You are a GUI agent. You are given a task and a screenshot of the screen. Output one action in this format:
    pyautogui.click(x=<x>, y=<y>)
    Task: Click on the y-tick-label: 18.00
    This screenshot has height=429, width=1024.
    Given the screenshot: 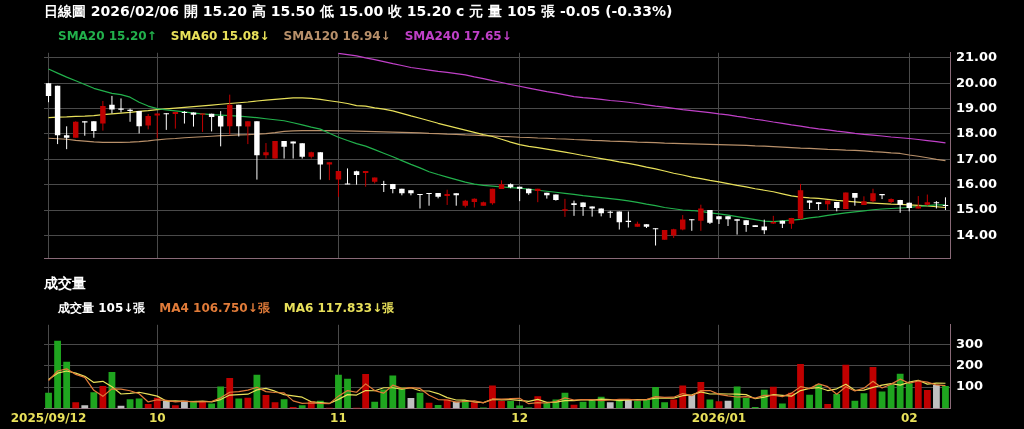 What is the action you would take?
    pyautogui.click(x=977, y=133)
    